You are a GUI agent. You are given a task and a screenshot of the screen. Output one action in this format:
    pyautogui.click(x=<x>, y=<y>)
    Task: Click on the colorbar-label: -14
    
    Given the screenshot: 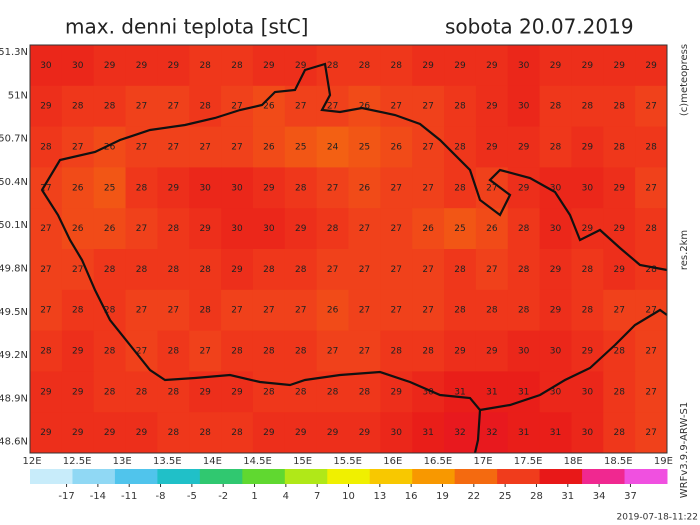 What is the action you would take?
    pyautogui.click(x=98, y=496)
    